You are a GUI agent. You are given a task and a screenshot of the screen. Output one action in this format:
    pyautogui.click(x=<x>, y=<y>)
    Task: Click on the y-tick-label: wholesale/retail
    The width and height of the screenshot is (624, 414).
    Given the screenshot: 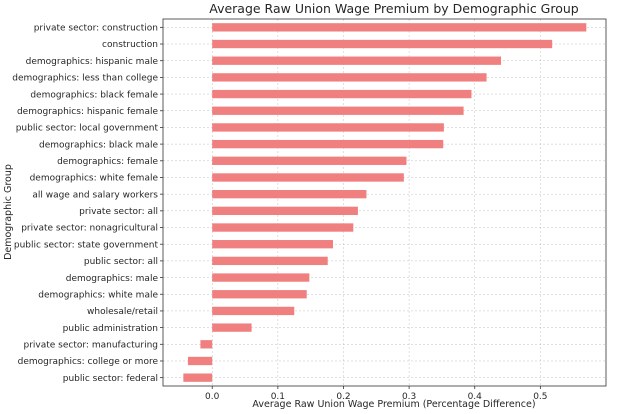 What is the action you would take?
    pyautogui.click(x=122, y=312)
    